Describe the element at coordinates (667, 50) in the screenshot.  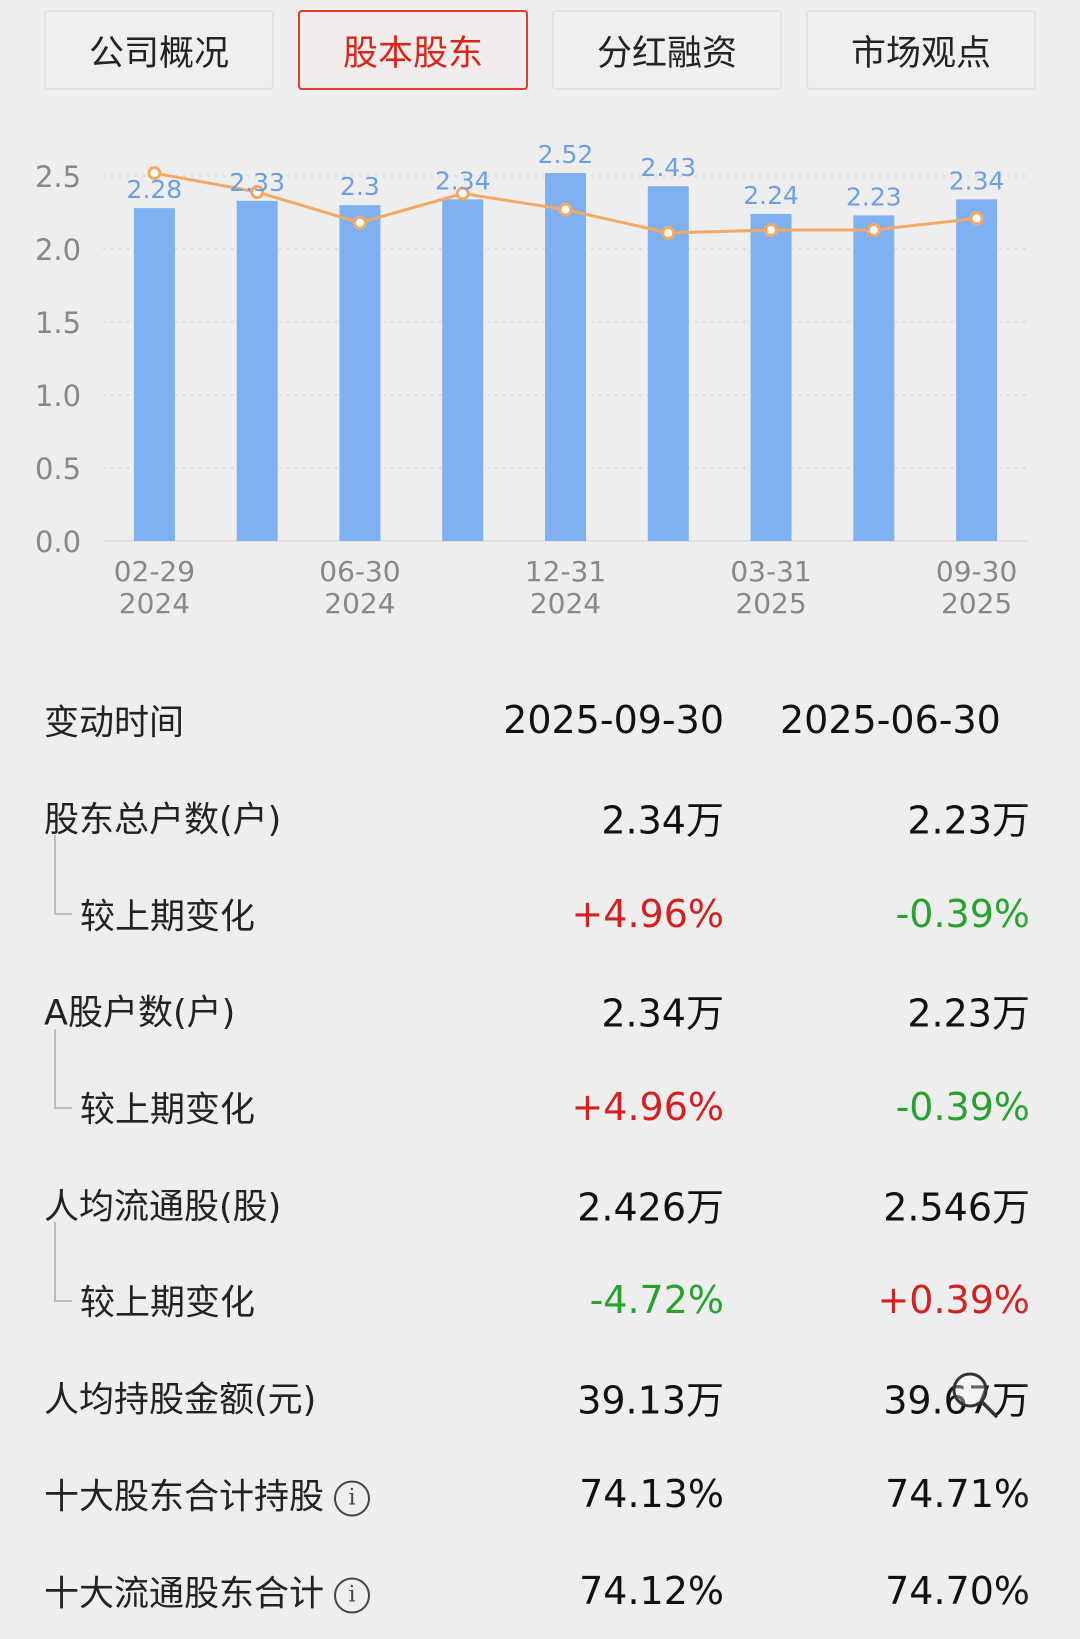
I see `tab-dividend-financing: 分红融资` at that location.